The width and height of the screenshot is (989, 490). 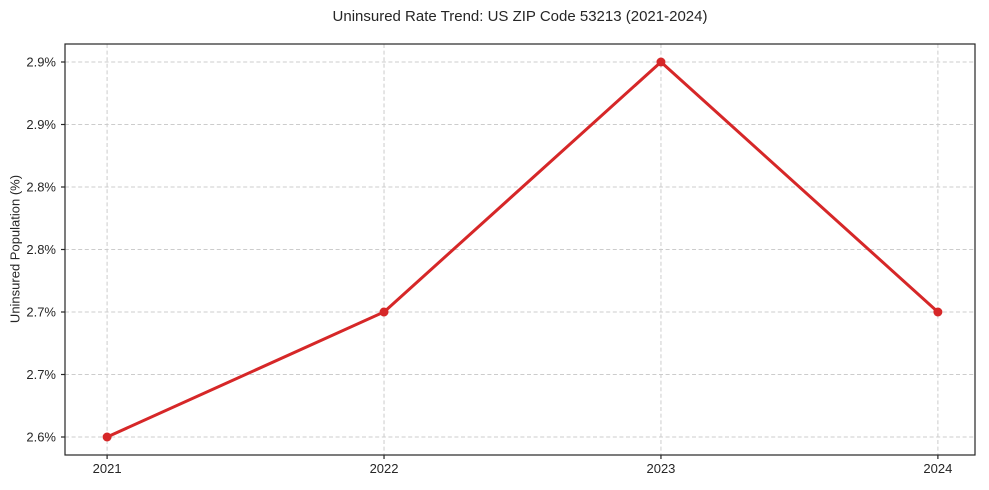 What do you see at coordinates (384, 468) in the screenshot?
I see `x-tick-label: 2022` at bounding box center [384, 468].